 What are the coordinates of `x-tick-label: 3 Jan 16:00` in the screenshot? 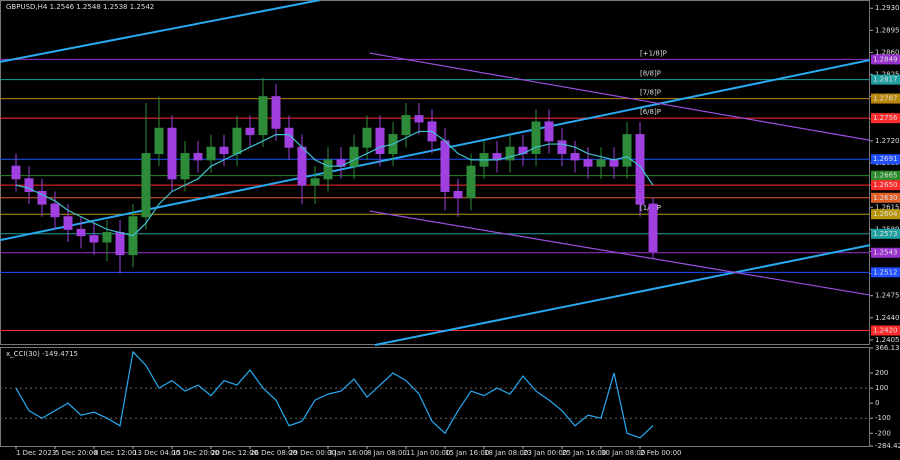 It's located at (348, 453).